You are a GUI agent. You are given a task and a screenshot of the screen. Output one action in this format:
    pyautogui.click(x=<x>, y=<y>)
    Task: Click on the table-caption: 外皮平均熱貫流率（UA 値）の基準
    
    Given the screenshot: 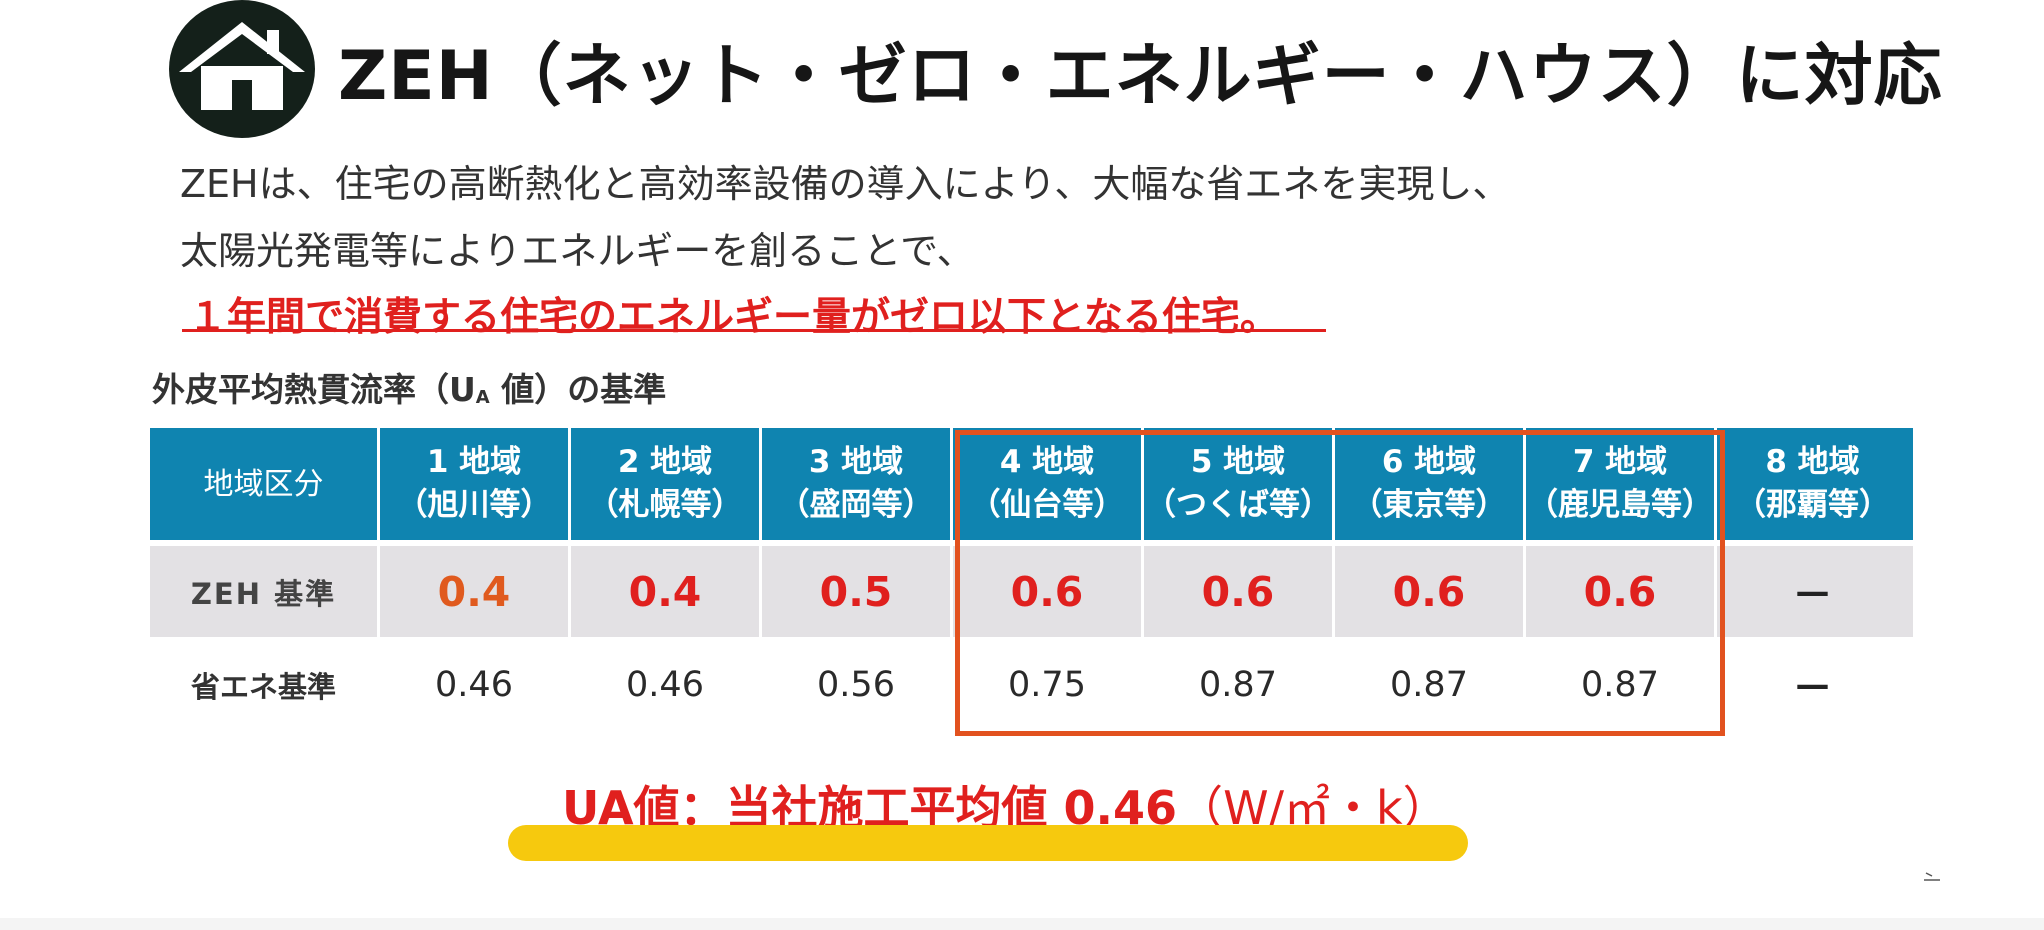 What is the action you would take?
    pyautogui.click(x=409, y=387)
    